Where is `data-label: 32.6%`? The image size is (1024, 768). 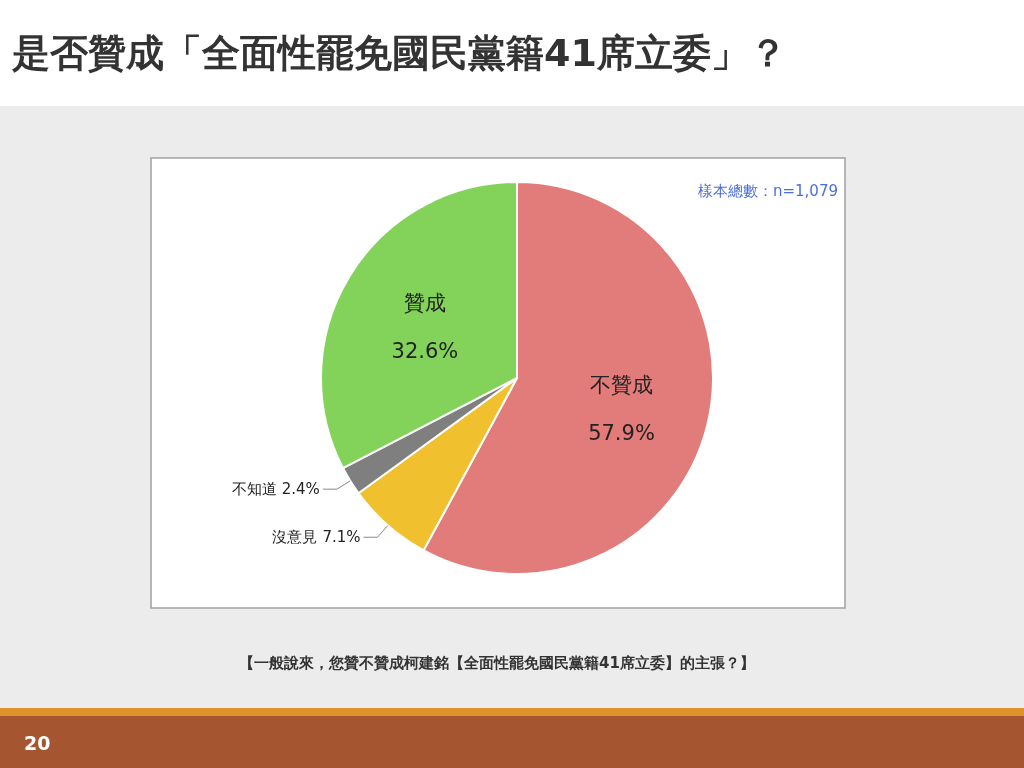
data-label: 32.6% is located at coordinates (425, 350).